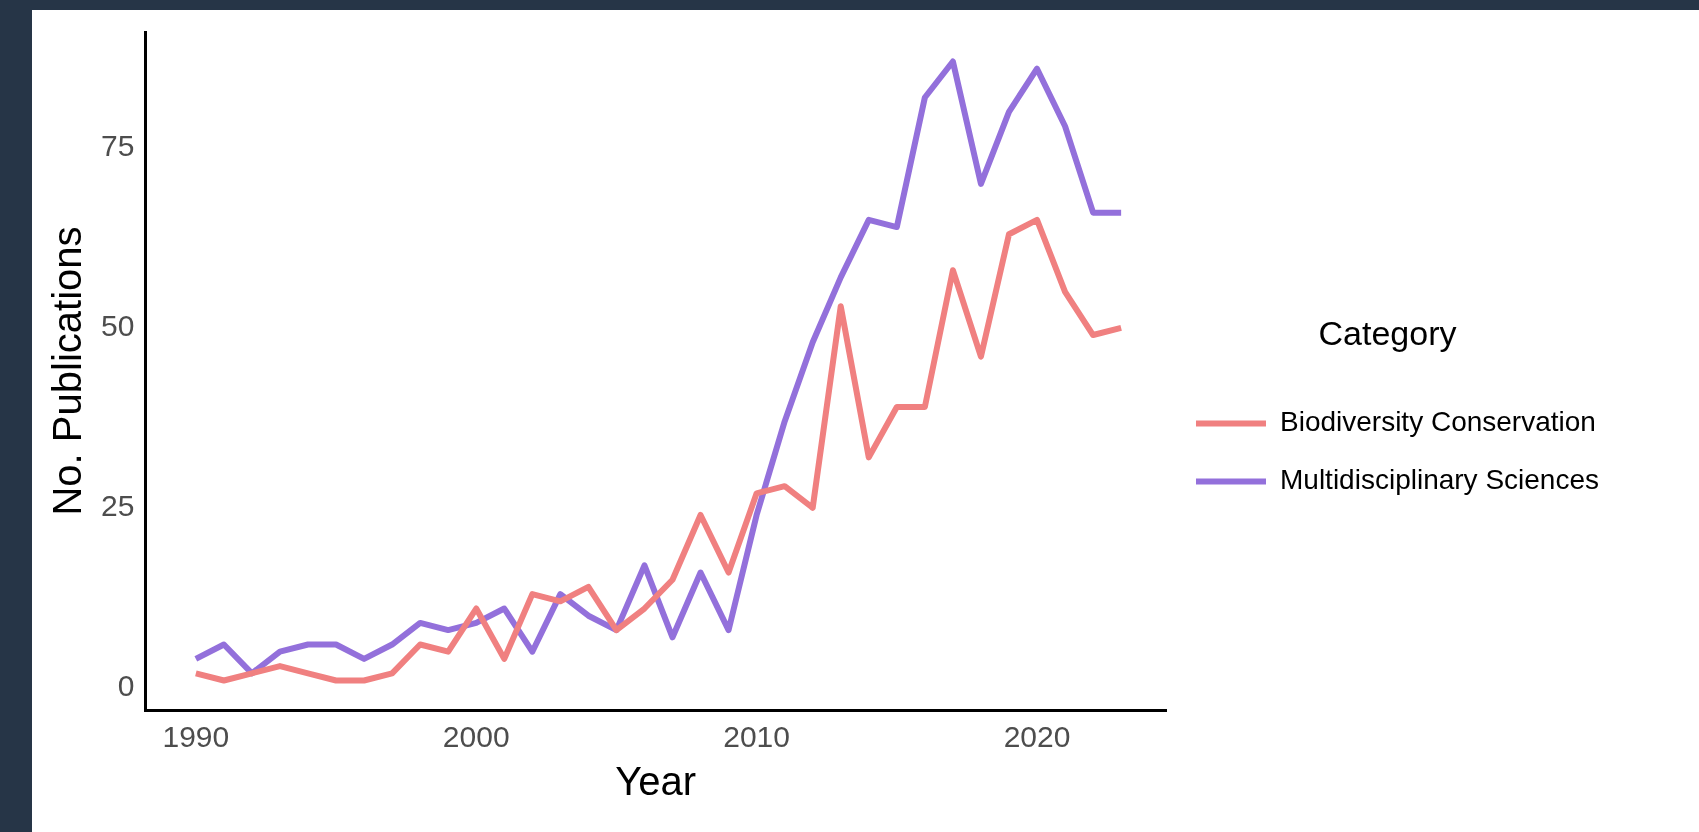 The image size is (1699, 832). Describe the element at coordinates (126, 685) in the screenshot. I see `y-tick-label: 0` at that location.